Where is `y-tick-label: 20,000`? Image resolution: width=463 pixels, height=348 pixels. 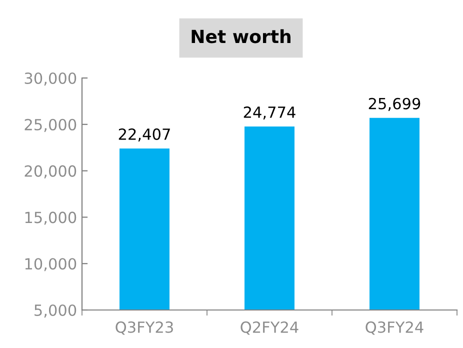 y-tick-label: 20,000 is located at coordinates (50, 171).